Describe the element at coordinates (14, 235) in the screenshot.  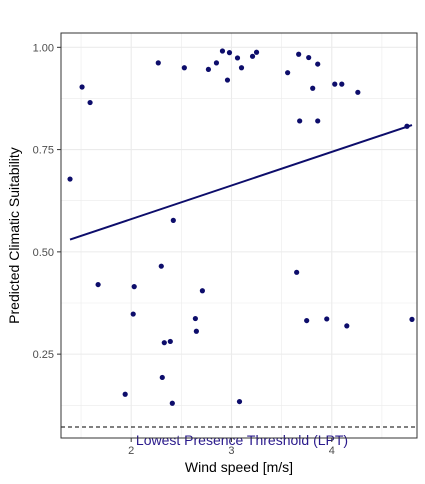
I see `y-axis-title: Predicted Climatic Suitability` at that location.